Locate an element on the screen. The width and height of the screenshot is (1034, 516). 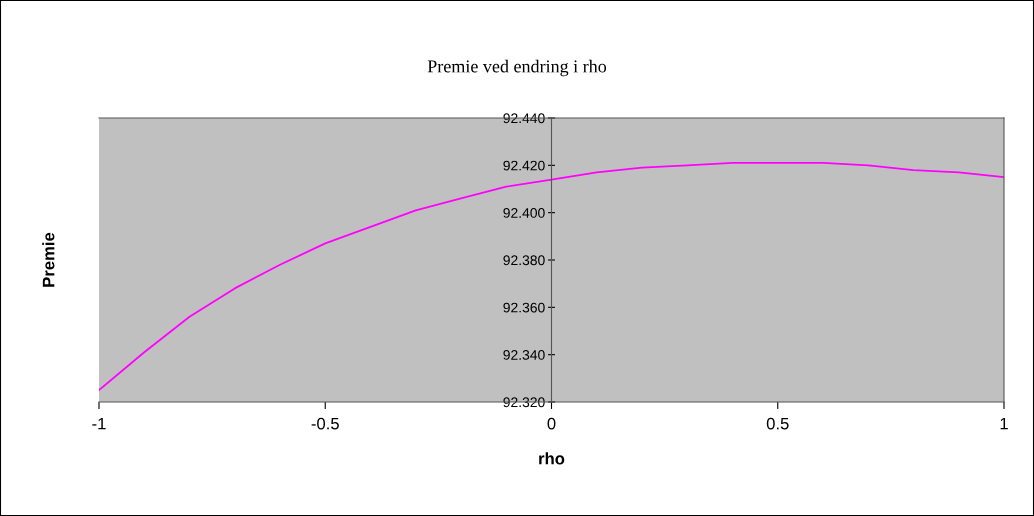
y-tick-label: 92.320 is located at coordinates (524, 402).